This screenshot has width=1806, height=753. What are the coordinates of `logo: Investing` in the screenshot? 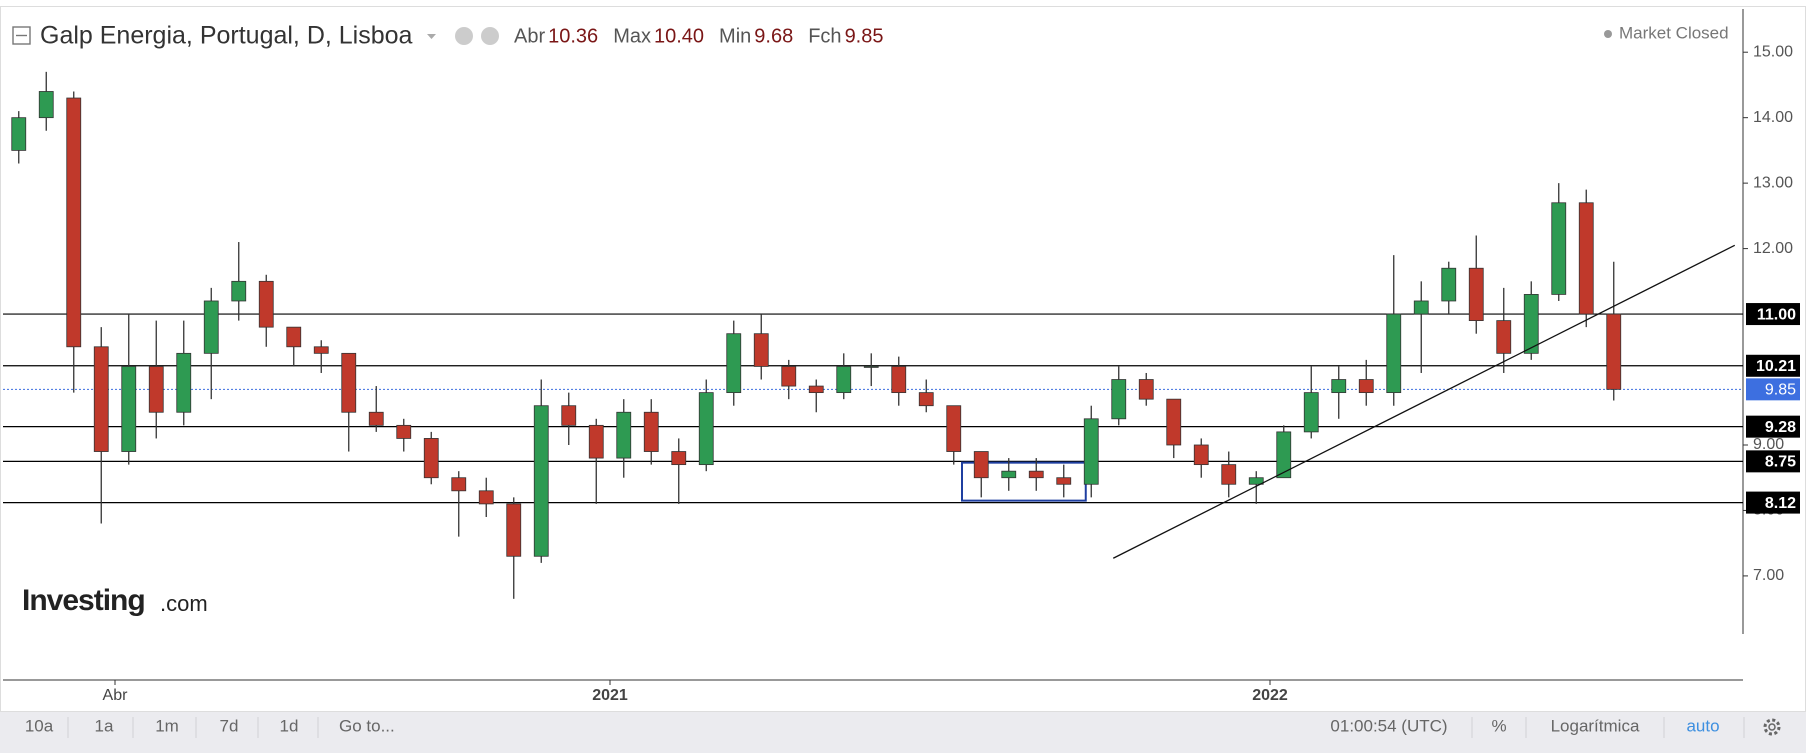 It's located at (83, 600).